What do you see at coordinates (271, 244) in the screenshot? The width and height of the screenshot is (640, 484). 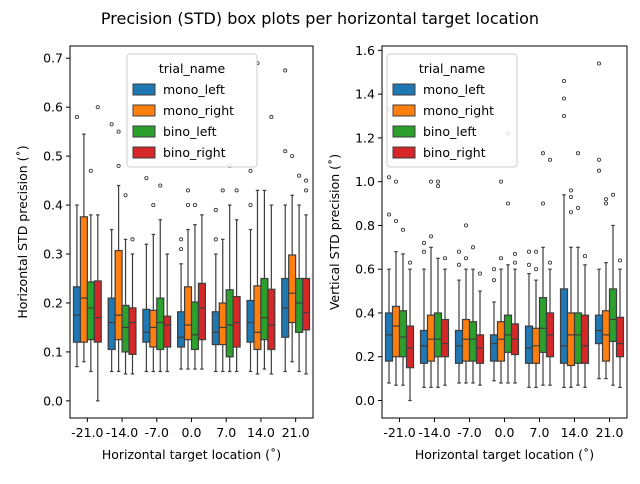 I see `box-bino_right-14.0` at bounding box center [271, 244].